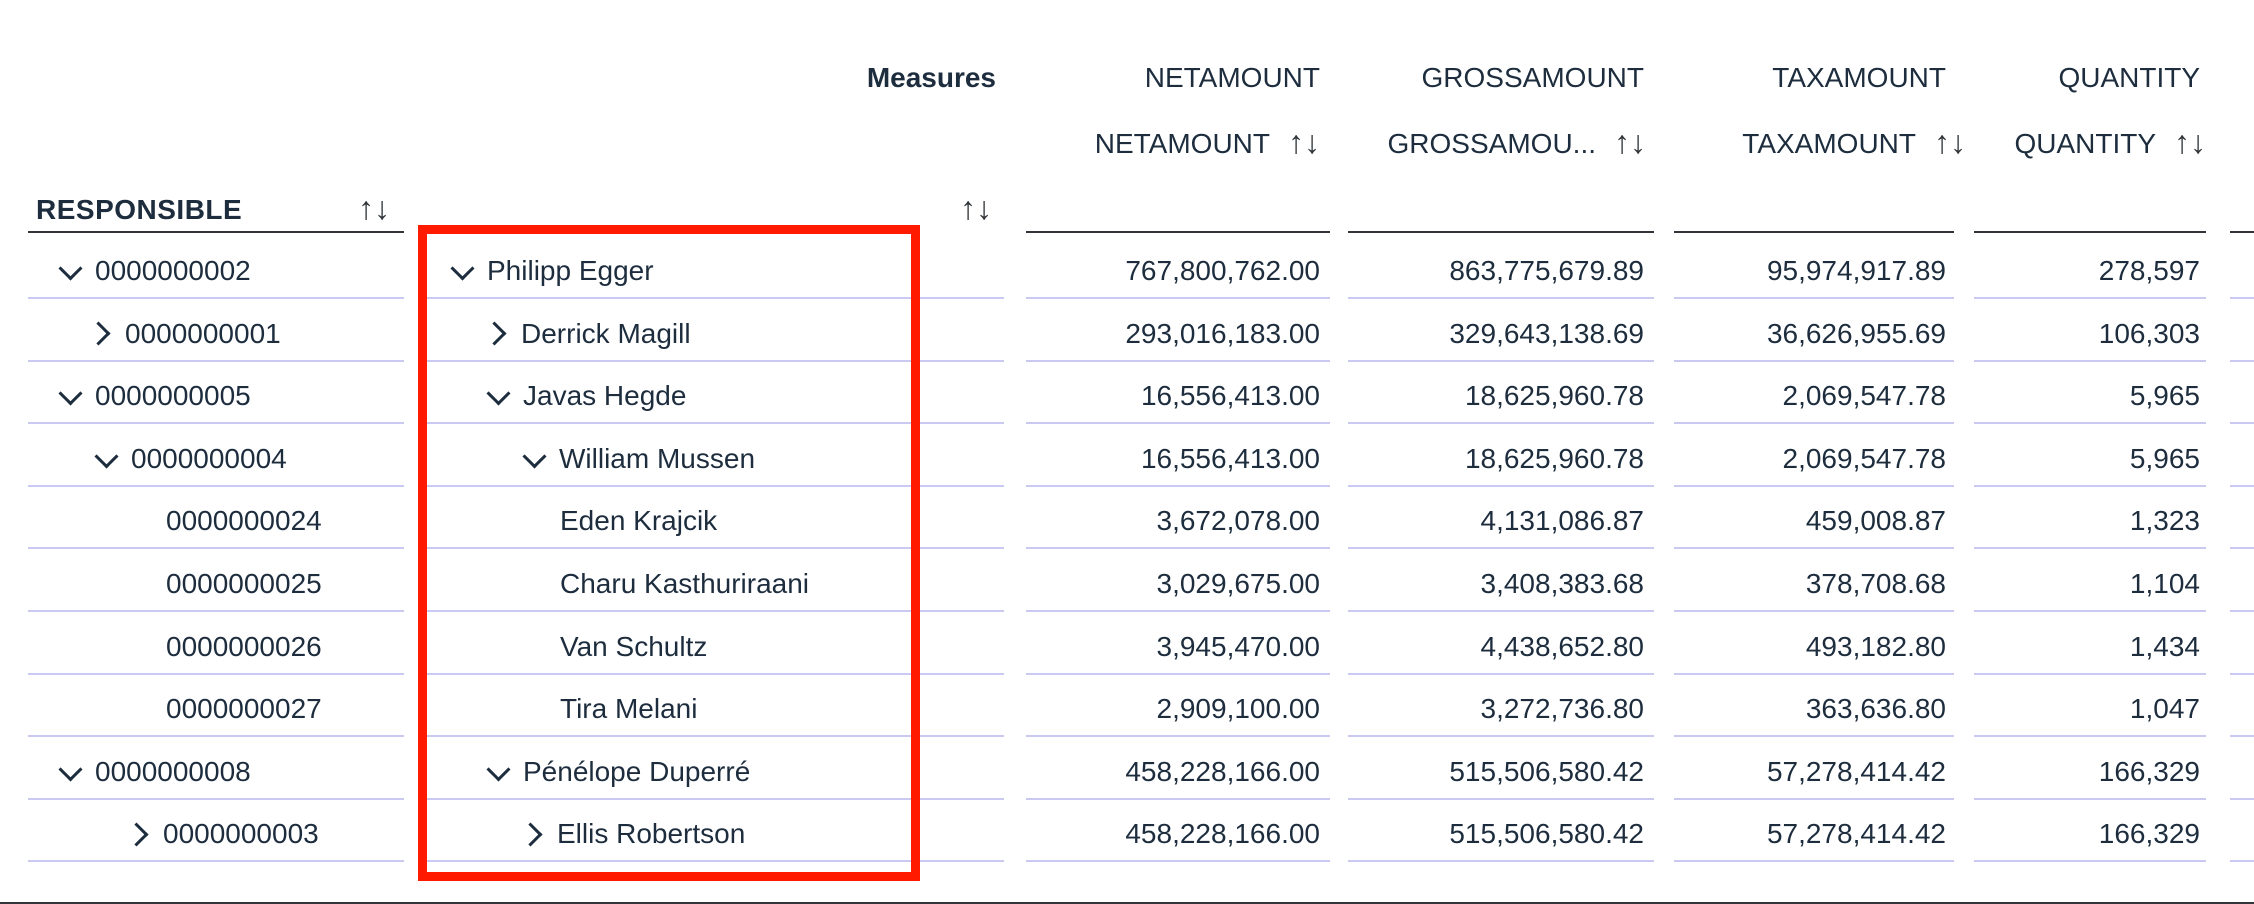  I want to click on responsible-name-cell: Tira Melani, so click(628, 709).